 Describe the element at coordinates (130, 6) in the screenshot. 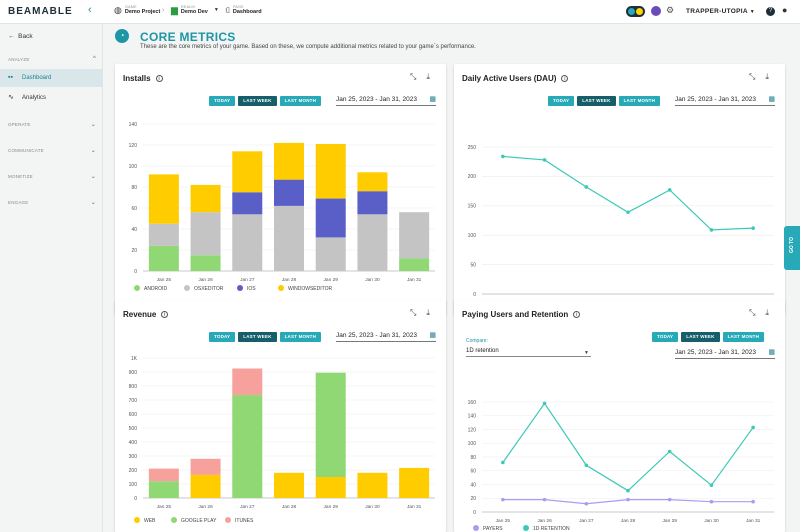

I see `breadcrumb-game-label: GAME` at that location.